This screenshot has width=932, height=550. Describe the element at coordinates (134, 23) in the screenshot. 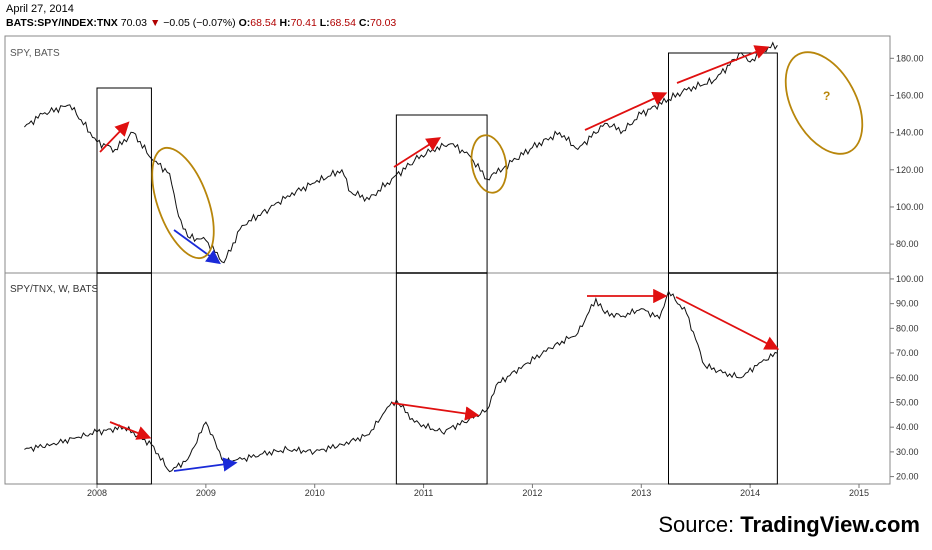

I see `last-price: 70.03` at that location.